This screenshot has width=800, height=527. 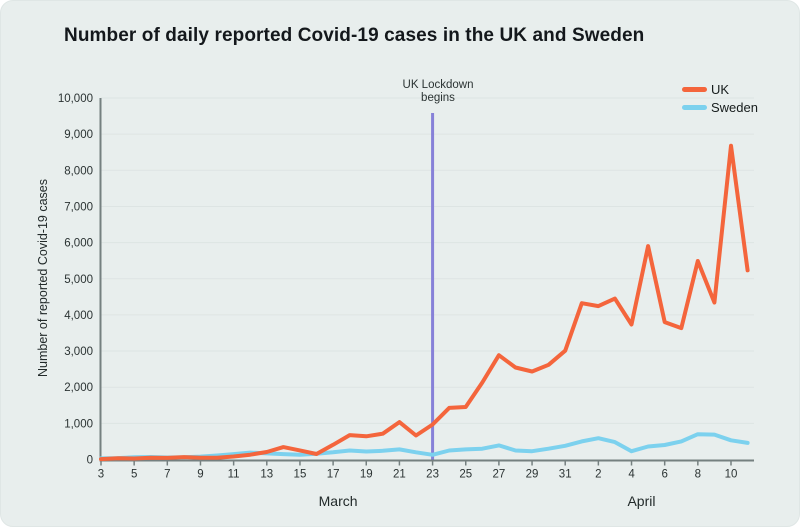 What do you see at coordinates (631, 475) in the screenshot?
I see `x-tick-label: 4` at bounding box center [631, 475].